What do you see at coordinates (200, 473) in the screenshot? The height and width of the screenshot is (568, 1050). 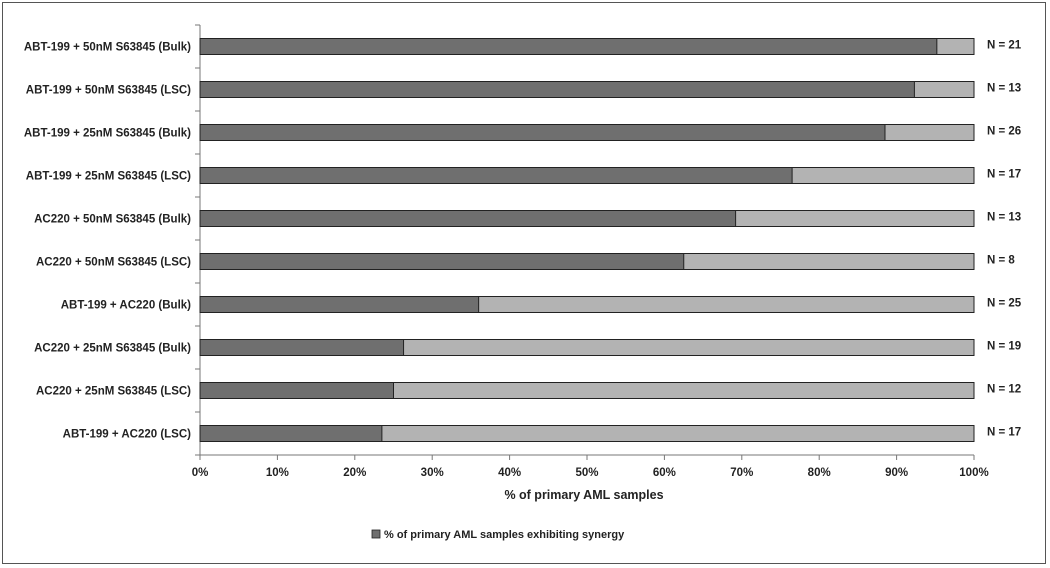 I see `x-tick-label: 0%` at bounding box center [200, 473].